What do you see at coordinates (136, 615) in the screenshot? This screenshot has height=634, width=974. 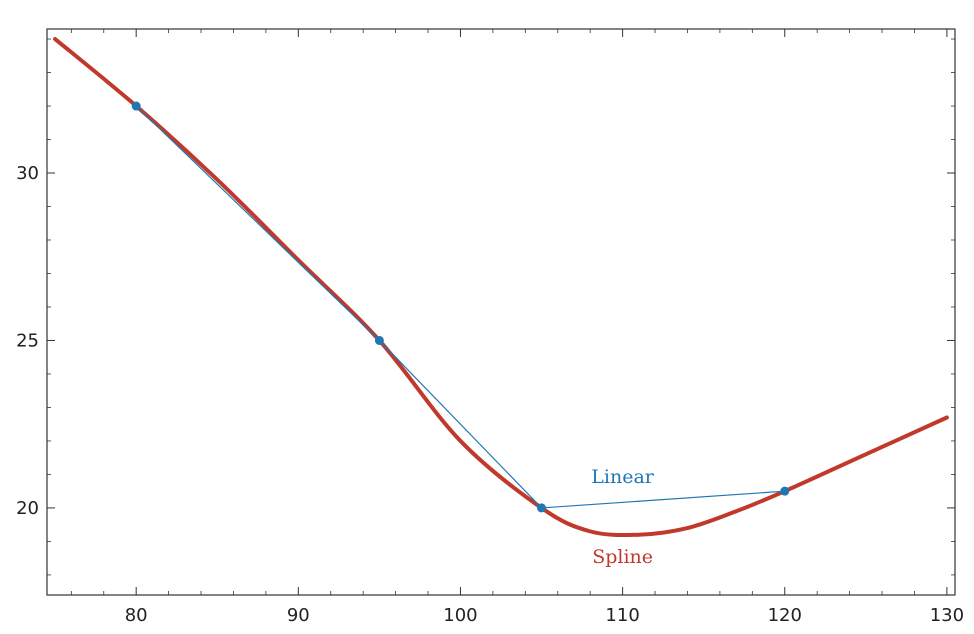 I see `x-tick-label: 80` at bounding box center [136, 615].